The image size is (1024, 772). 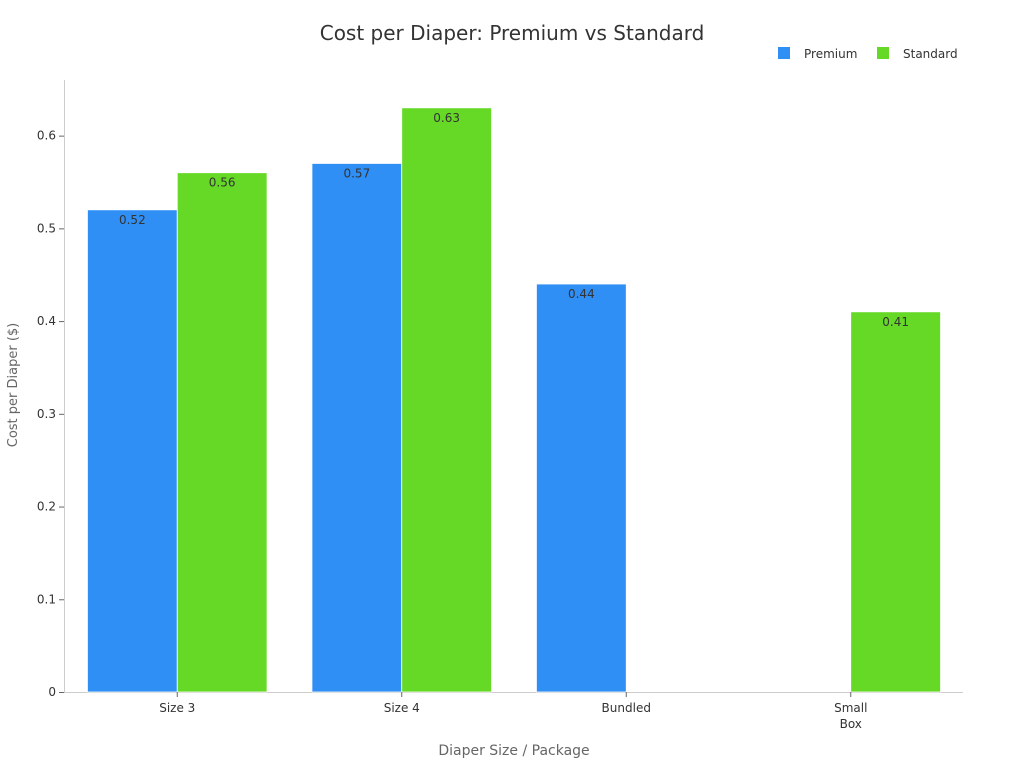 I want to click on x-axis-ticks: Size 3 Size 4 Bundled Small Box, so click(x=513, y=711).